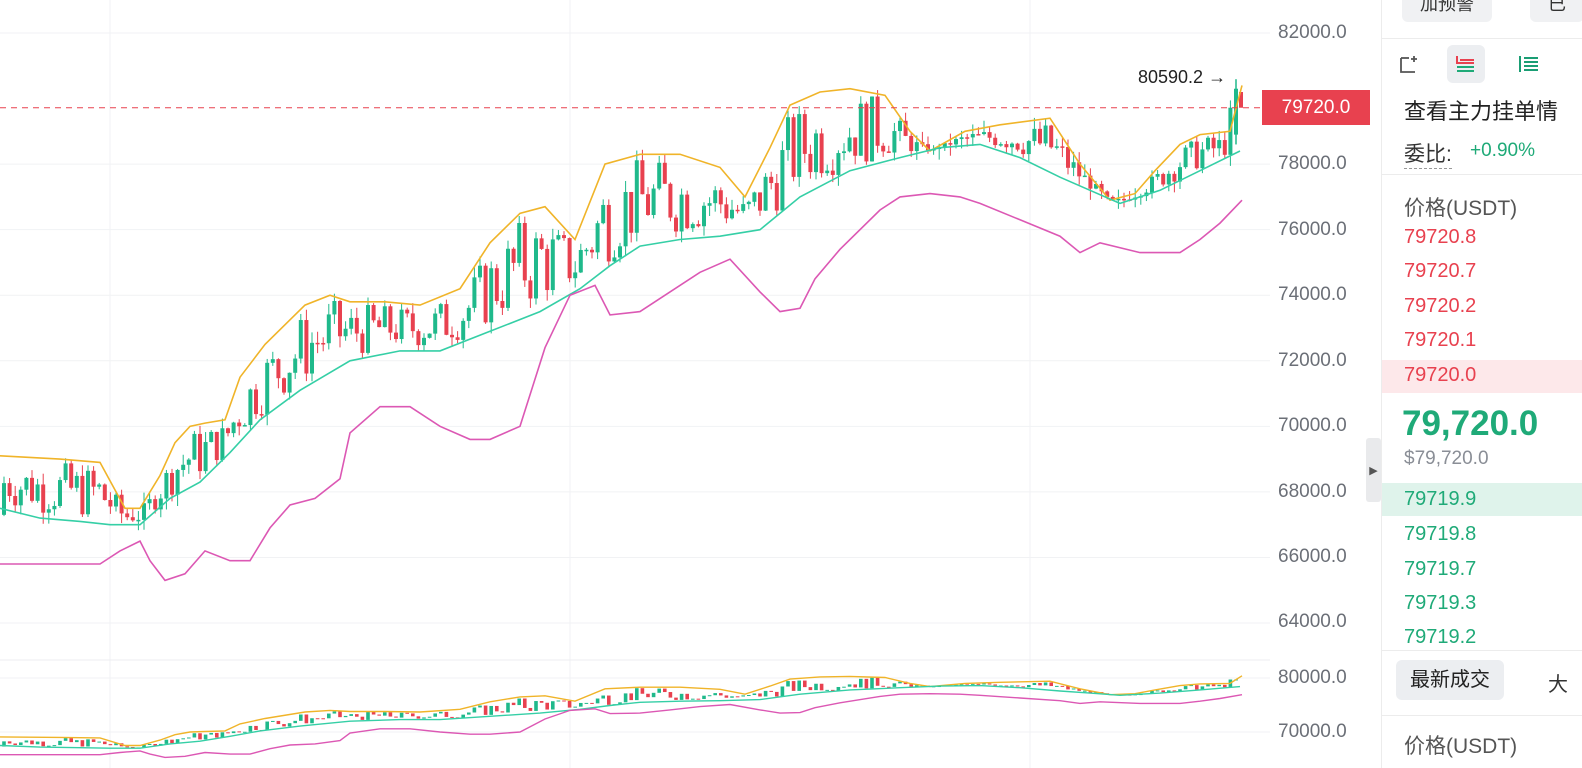  Describe the element at coordinates (1450, 680) in the screenshot. I see `tab-latest-trades: 最新成交` at that location.